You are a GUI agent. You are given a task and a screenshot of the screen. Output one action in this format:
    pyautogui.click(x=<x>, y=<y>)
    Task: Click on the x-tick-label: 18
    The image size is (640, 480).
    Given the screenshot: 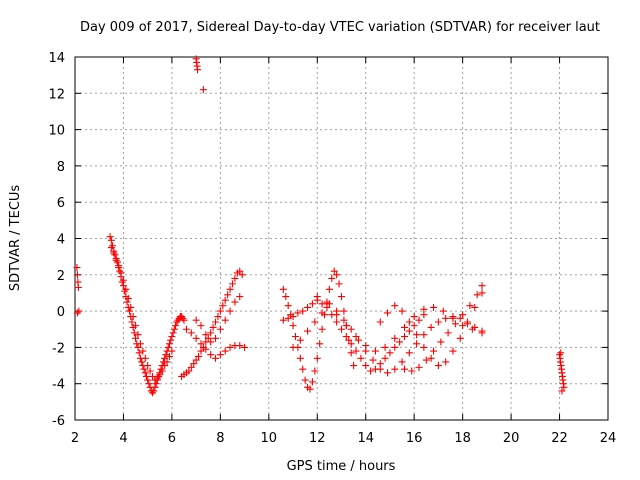 What is the action you would take?
    pyautogui.click(x=462, y=438)
    